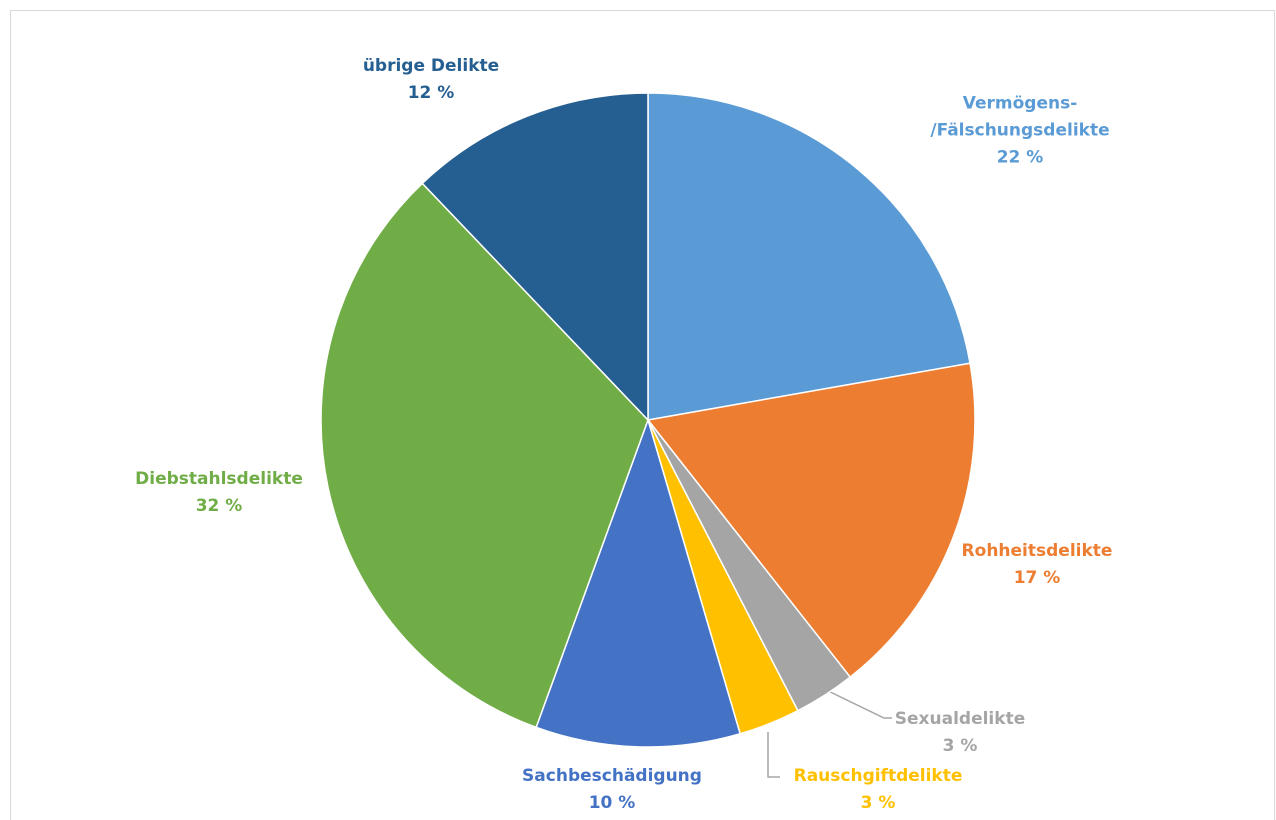 Image resolution: width=1276 pixels, height=820 pixels. Describe the element at coordinates (878, 776) in the screenshot. I see `category-name: Rauschgiftdelikte` at that location.